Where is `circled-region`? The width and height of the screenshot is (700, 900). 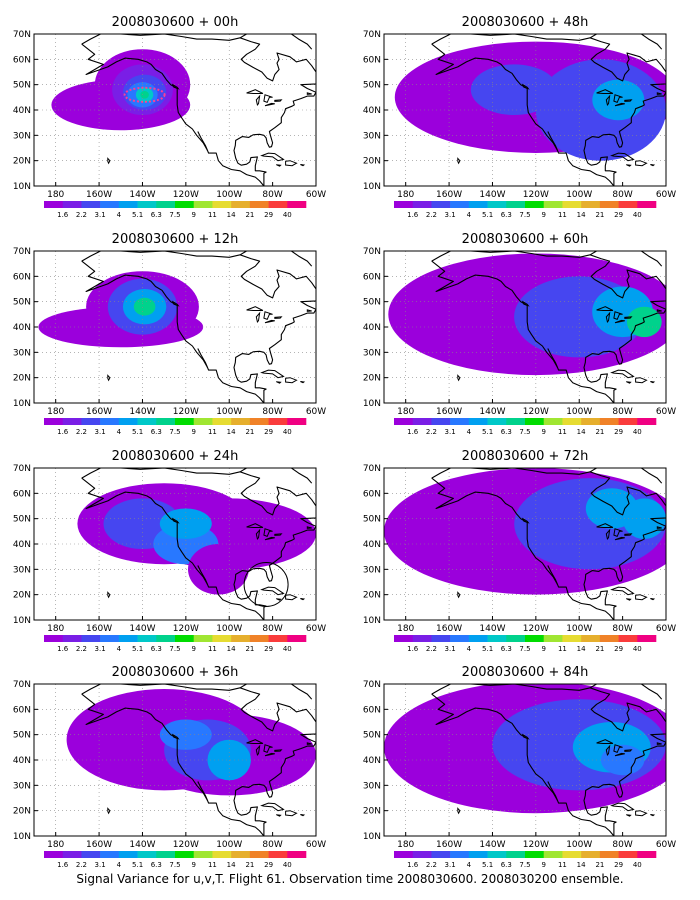
circled-region is located at coordinates (266, 584).